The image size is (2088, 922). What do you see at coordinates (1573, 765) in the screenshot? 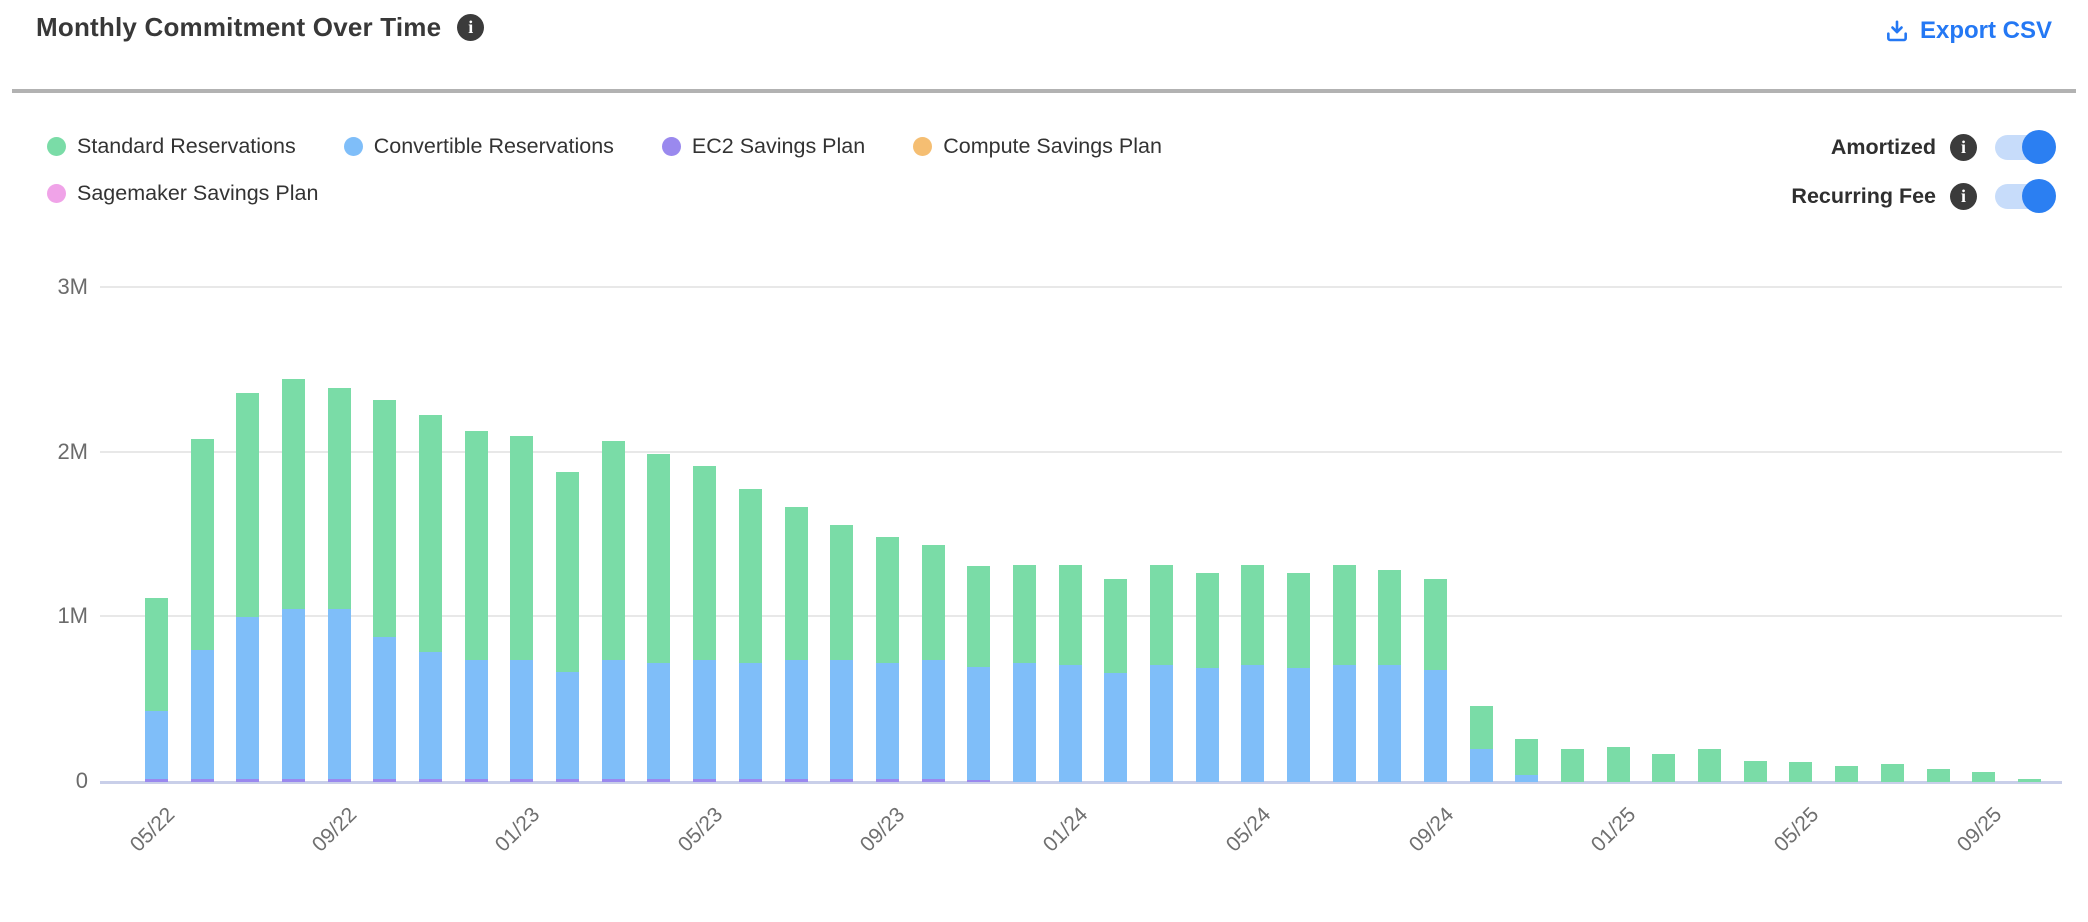
I see `bar-12/24-standard-reservations` at bounding box center [1573, 765].